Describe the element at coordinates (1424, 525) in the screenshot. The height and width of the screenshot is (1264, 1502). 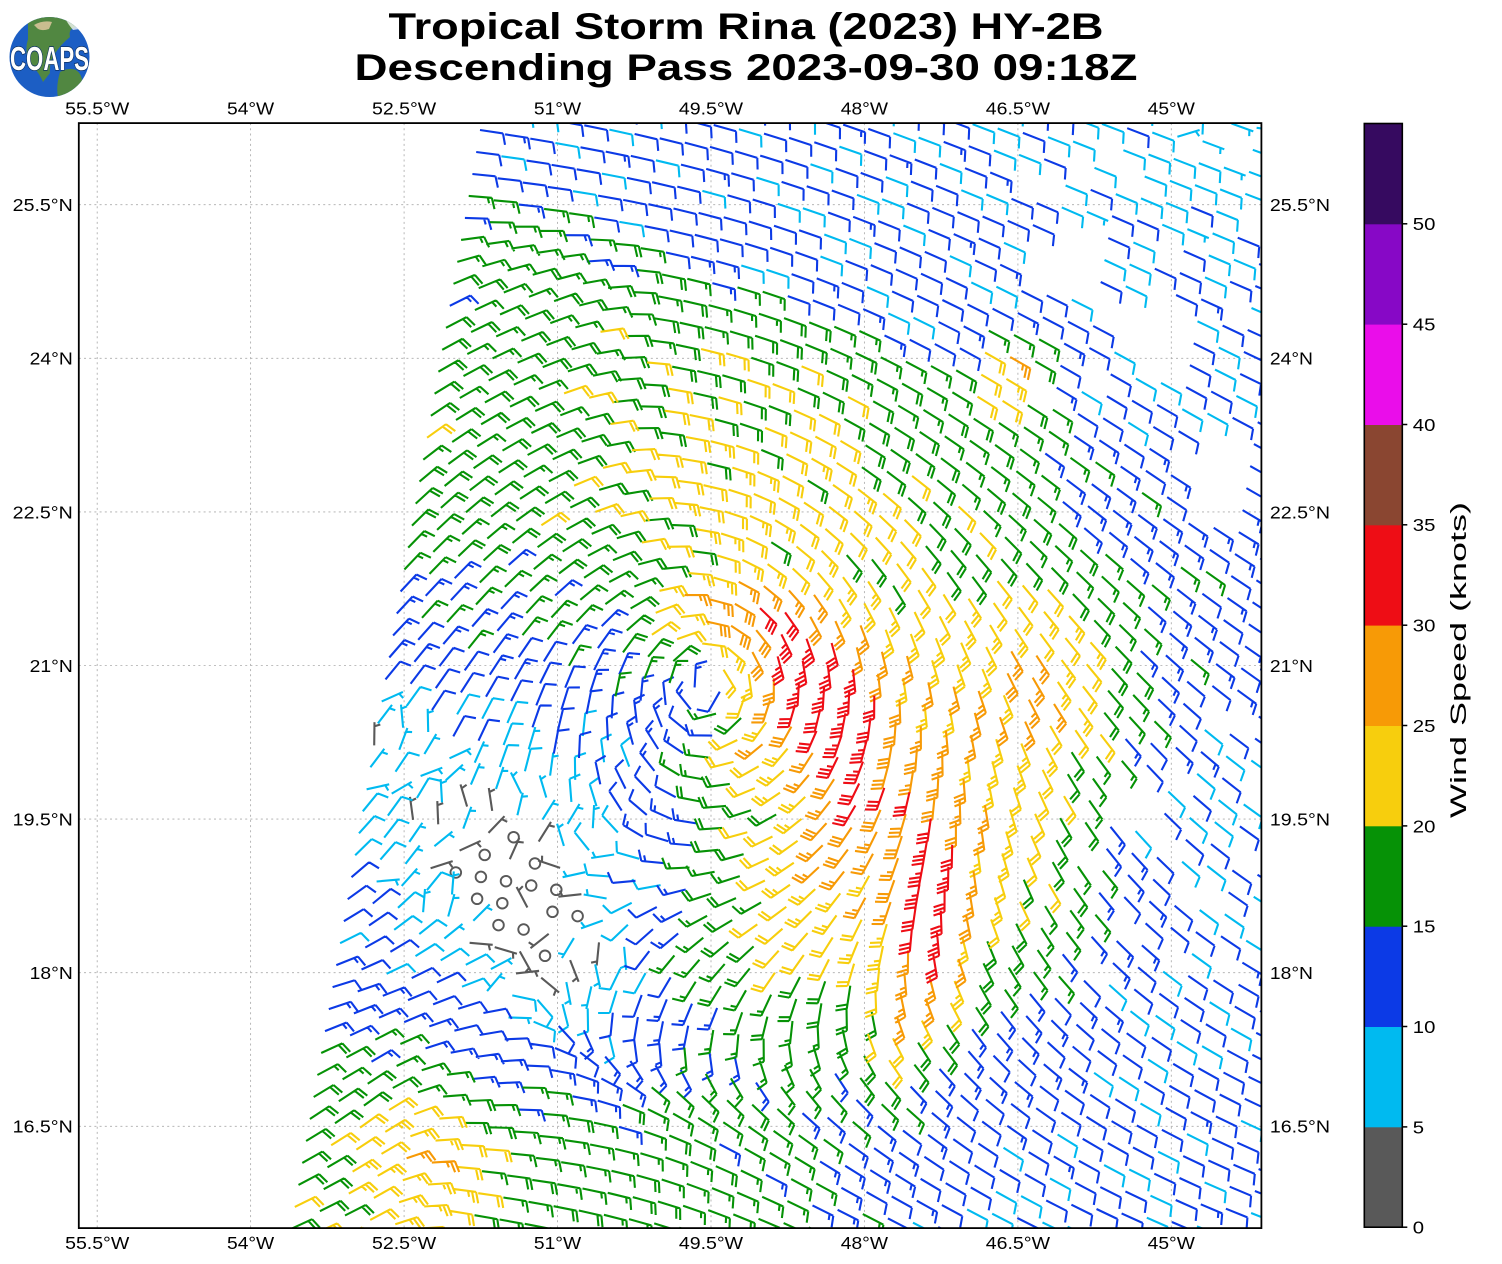
I see `svg-text: 35` at that location.